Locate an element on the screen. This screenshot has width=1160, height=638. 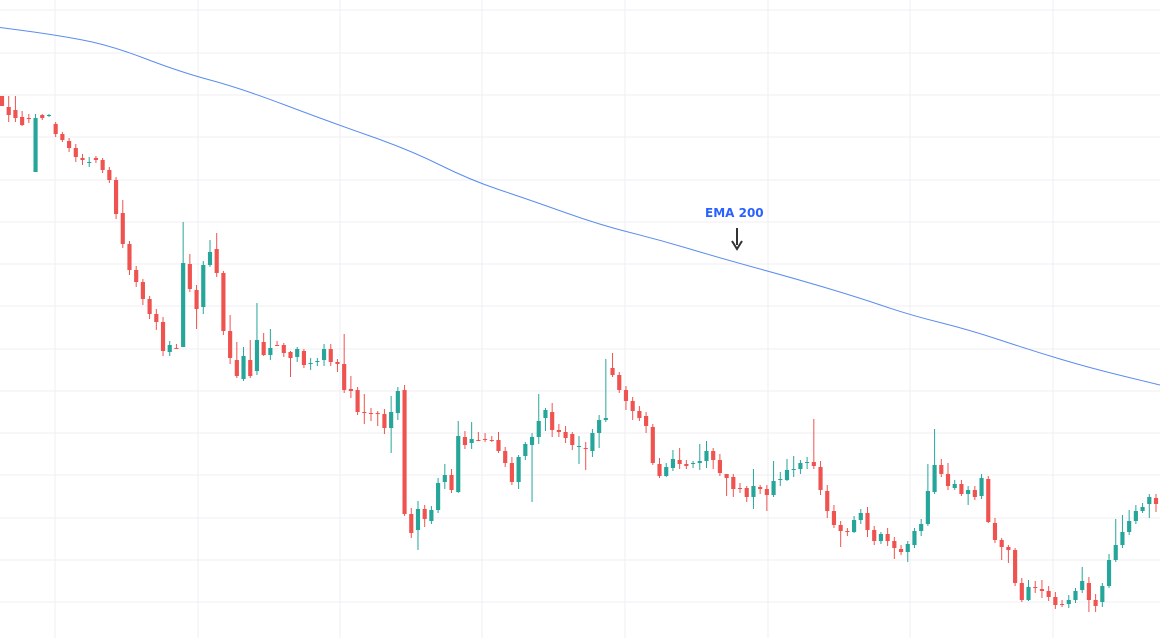
arrow-down-icon is located at coordinates (737, 245).